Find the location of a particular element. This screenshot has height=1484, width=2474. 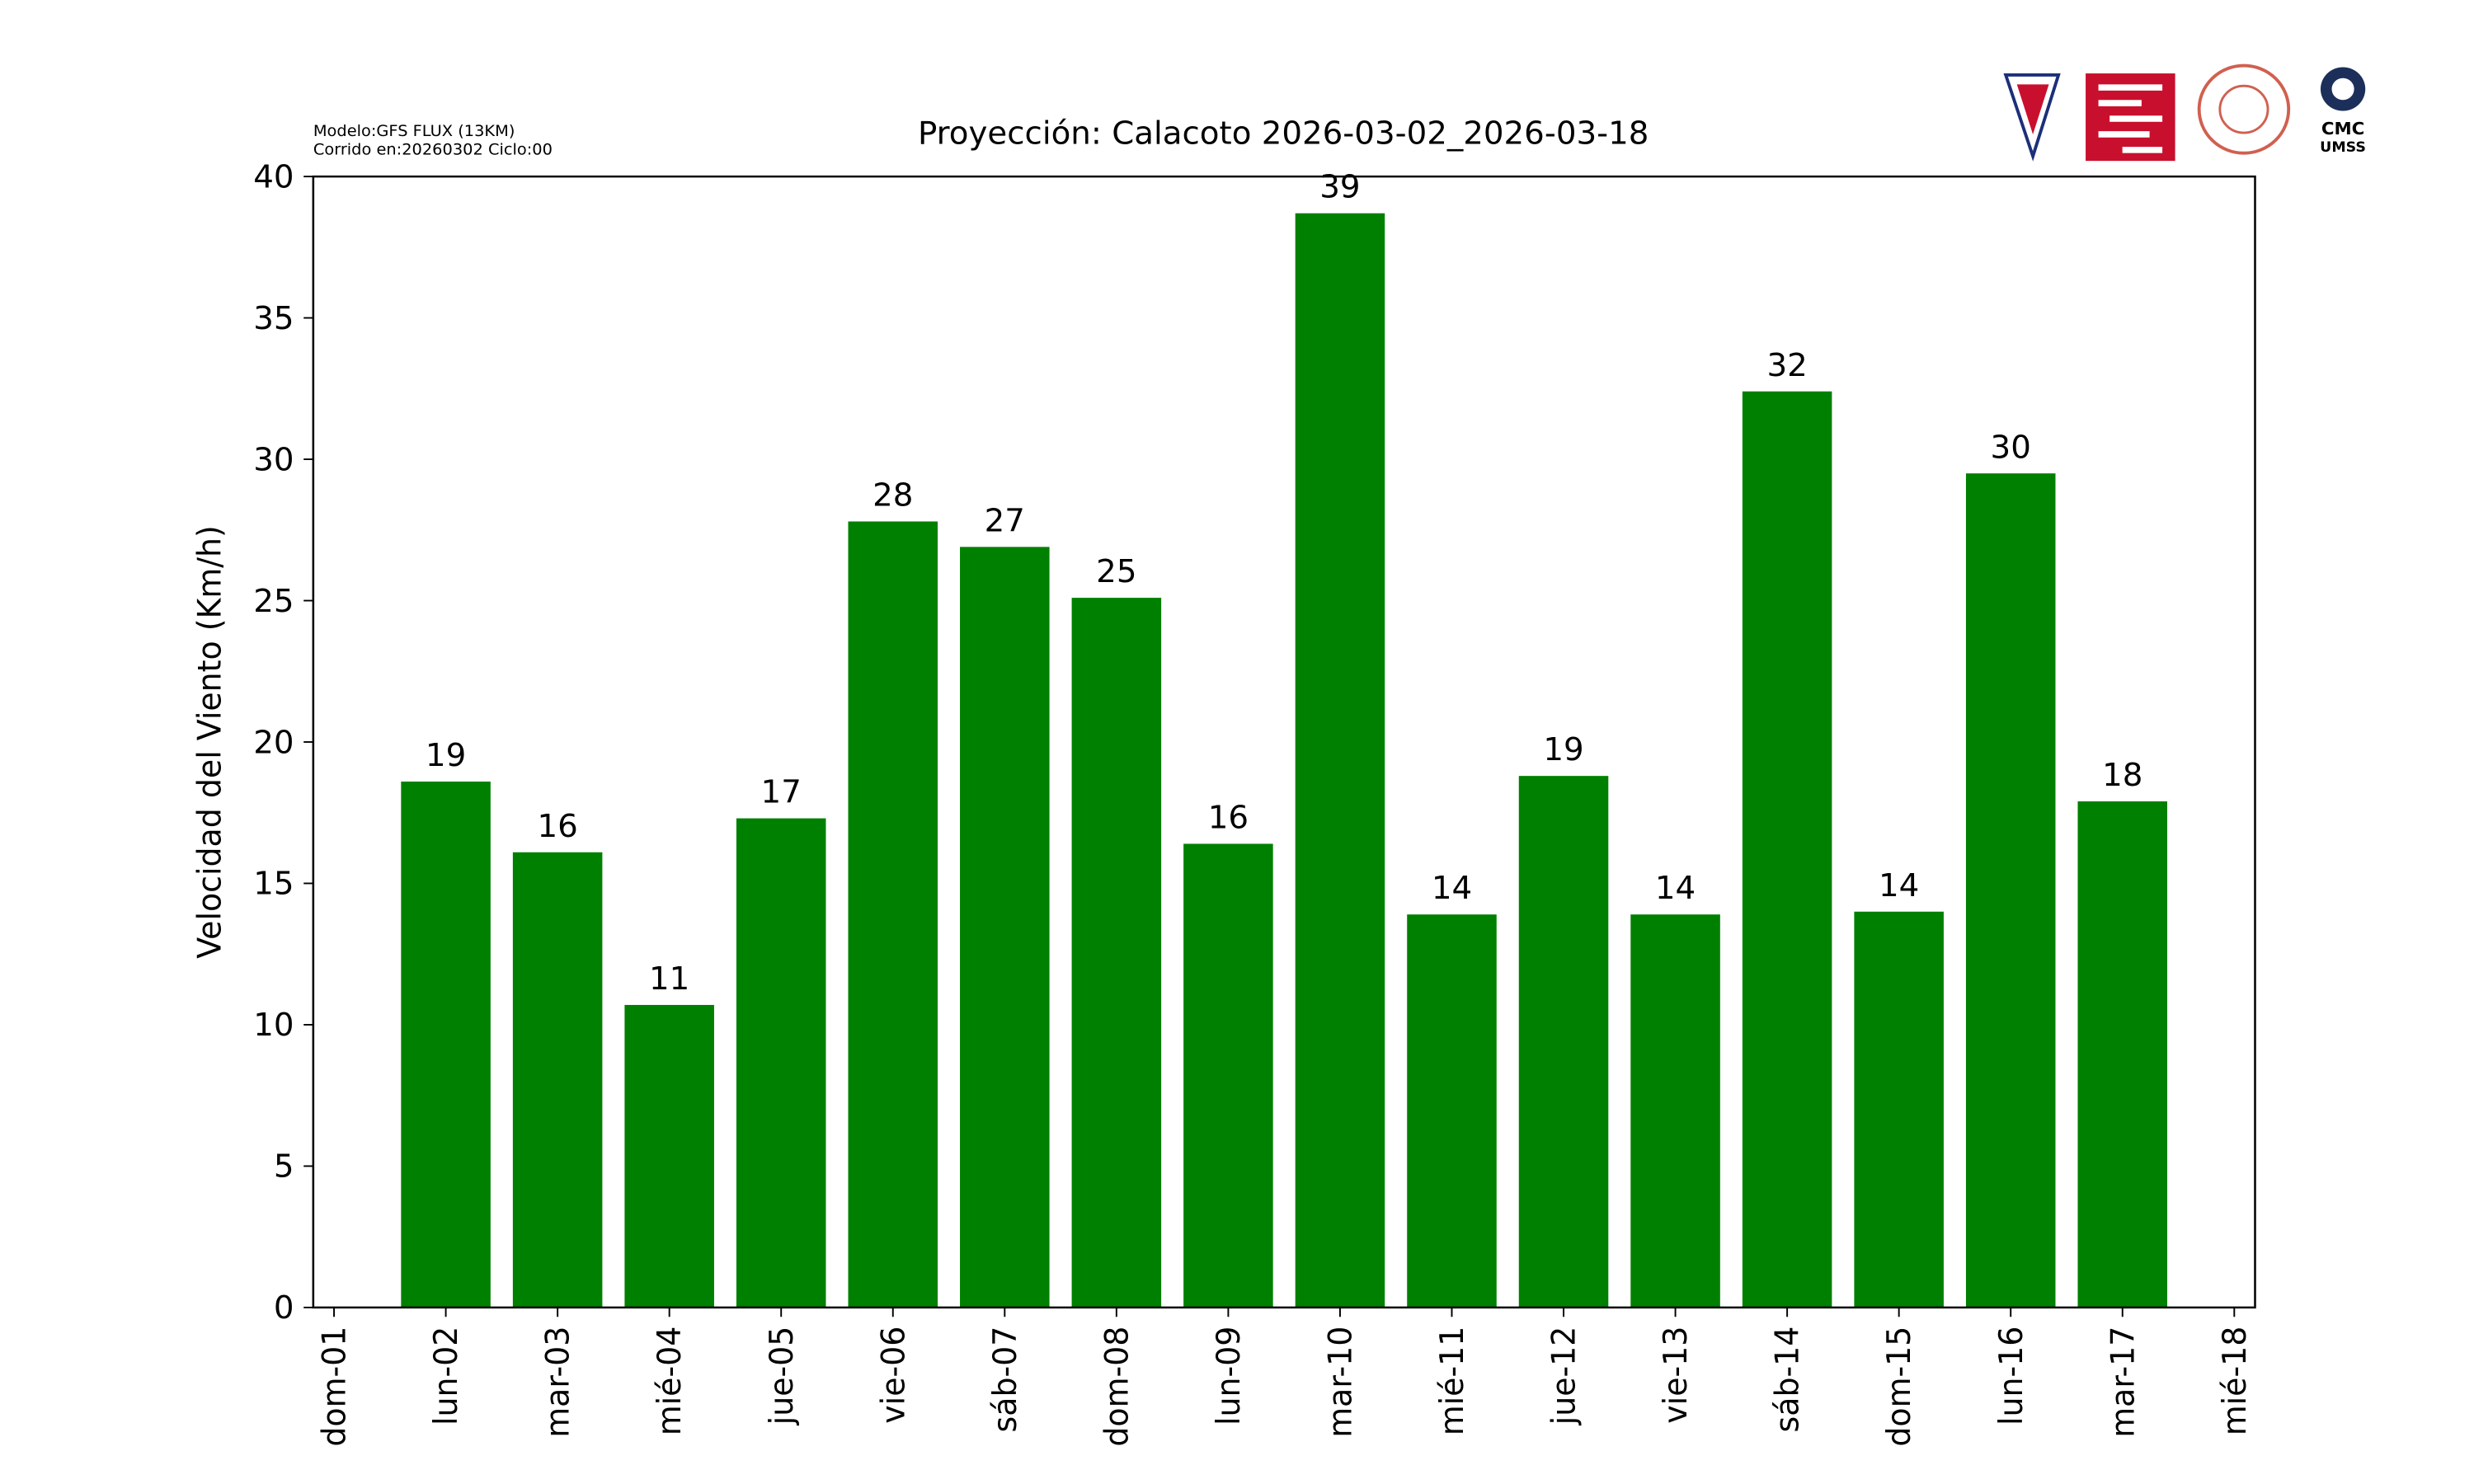

x-tick-label: lun-09 is located at coordinates (1230, 1376).